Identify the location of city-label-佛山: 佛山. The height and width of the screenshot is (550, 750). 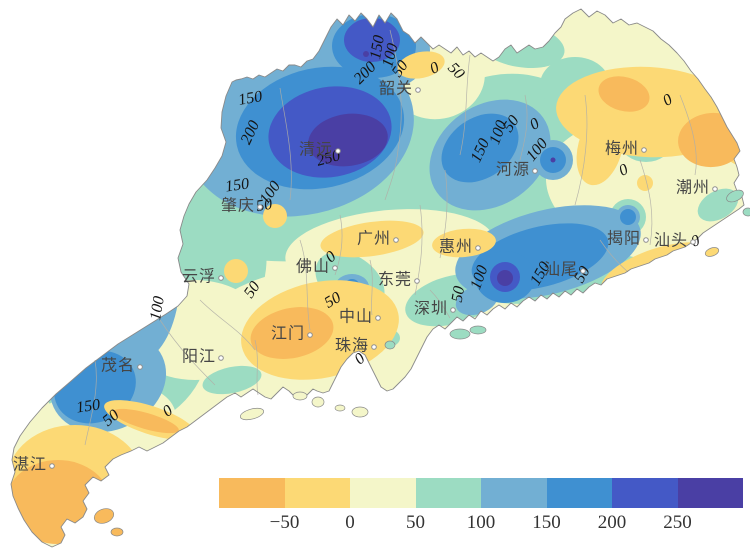
(313, 266).